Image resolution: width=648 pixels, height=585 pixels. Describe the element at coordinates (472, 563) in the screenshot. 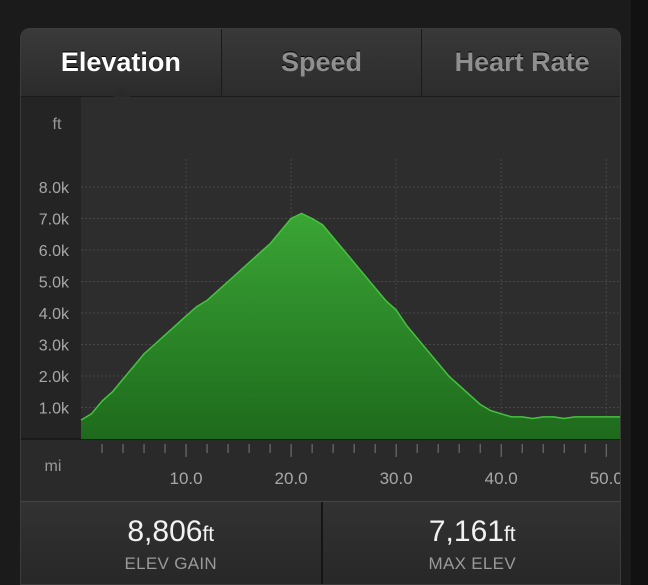

I see `max-elev-label: MAX ELEV` at that location.